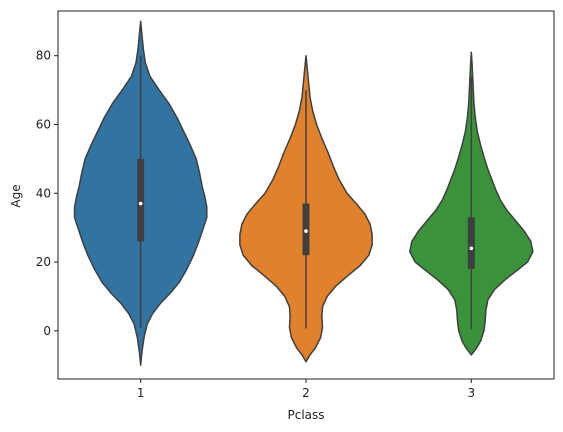  Describe the element at coordinates (472, 393) in the screenshot. I see `x-tick-label: 3` at that location.